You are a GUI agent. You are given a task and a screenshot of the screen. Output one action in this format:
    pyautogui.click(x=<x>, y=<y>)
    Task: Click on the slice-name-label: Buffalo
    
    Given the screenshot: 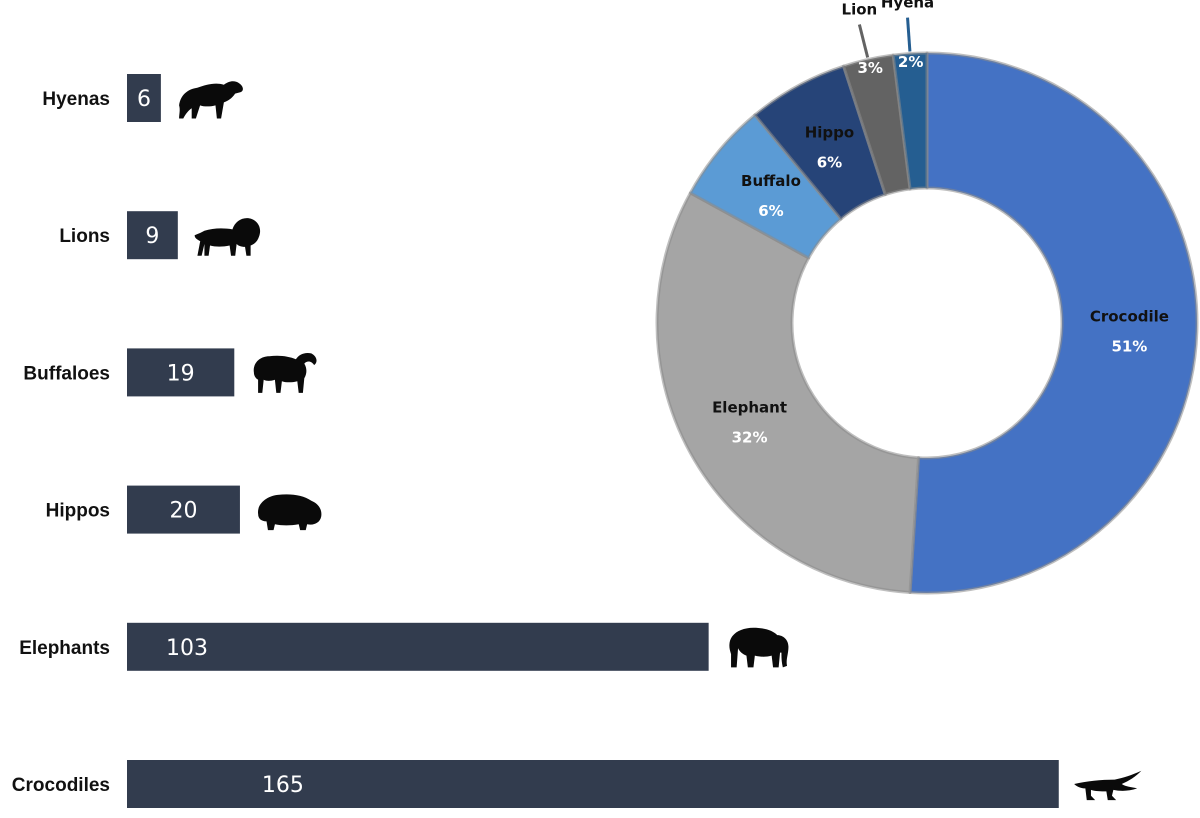 What is the action you would take?
    pyautogui.click(x=771, y=181)
    